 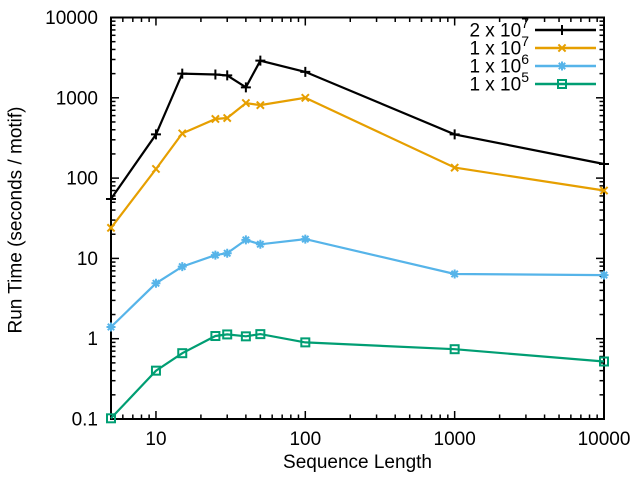 What do you see at coordinates (499, 28) in the screenshot?
I see `legend-label: 2 x 10⁷` at bounding box center [499, 28].